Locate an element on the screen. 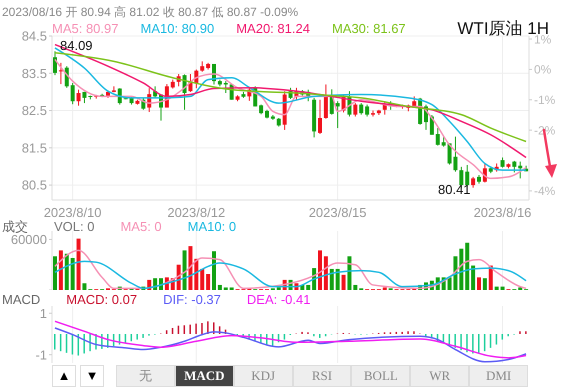 This screenshot has height=389, width=561. series-label: DIF: -0.37 is located at coordinates (192, 299).